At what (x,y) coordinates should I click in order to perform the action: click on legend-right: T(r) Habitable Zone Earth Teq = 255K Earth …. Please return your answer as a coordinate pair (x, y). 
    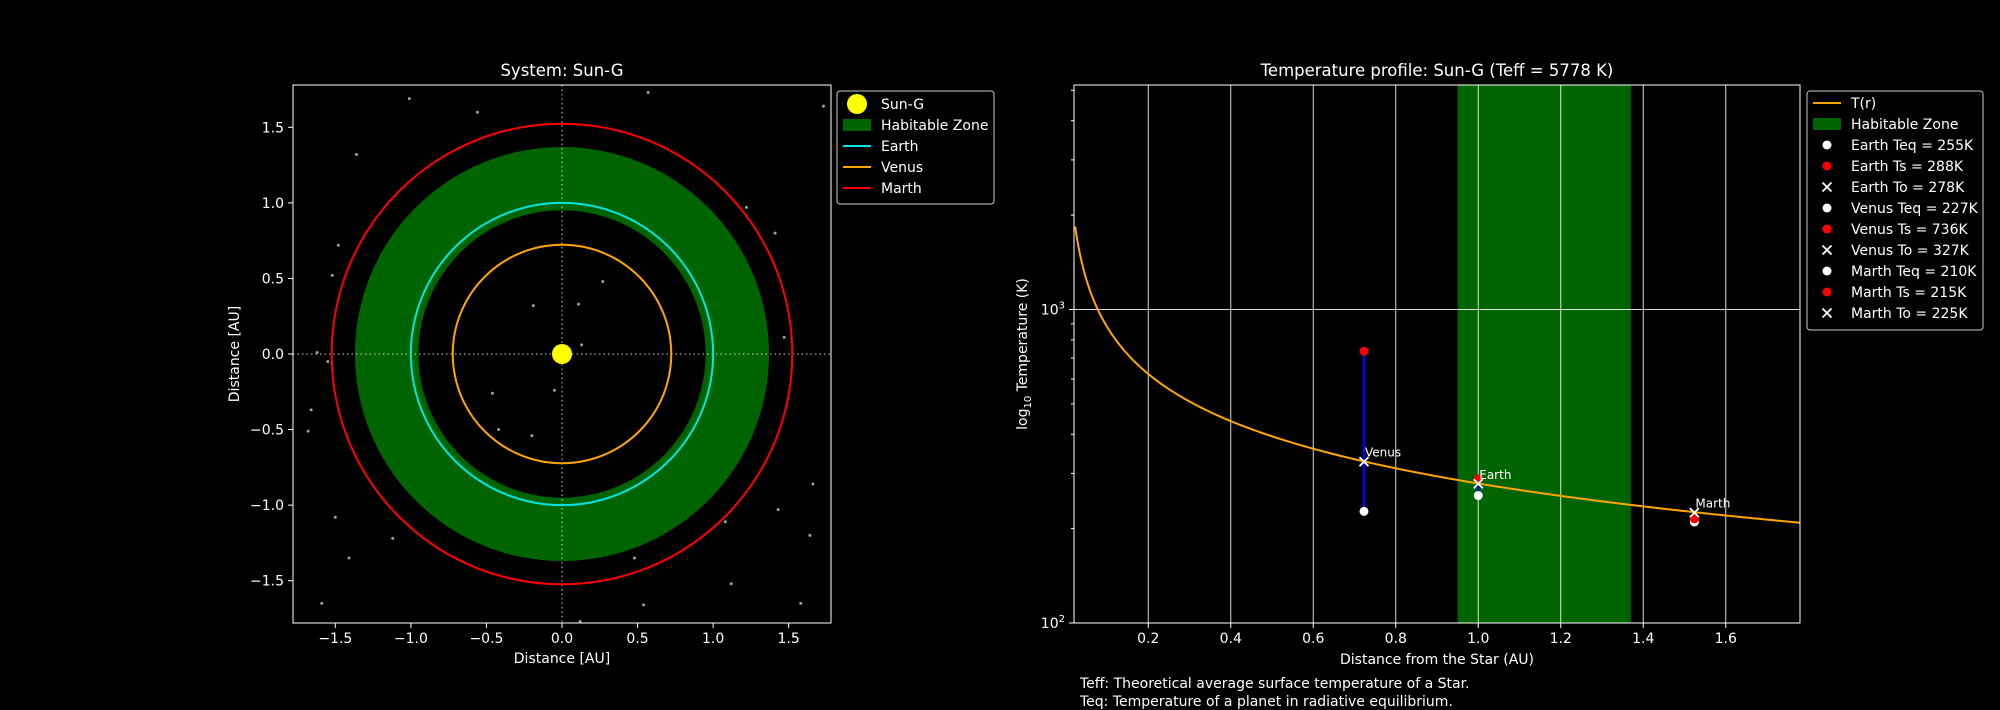
    Looking at the image, I should click on (1895, 210).